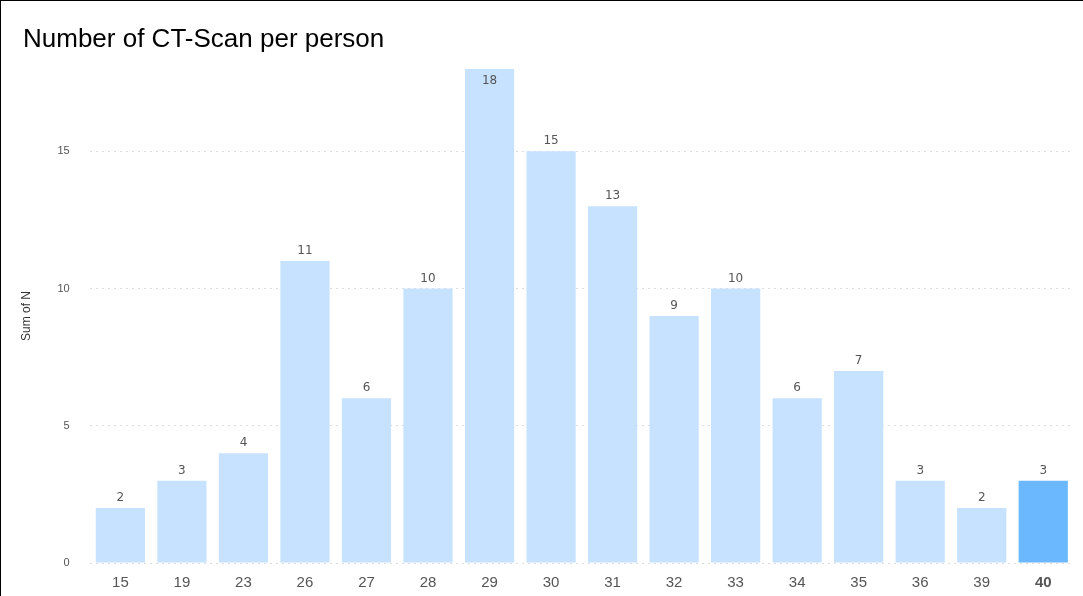  Describe the element at coordinates (305, 582) in the screenshot. I see `x-tick-label: 26` at that location.